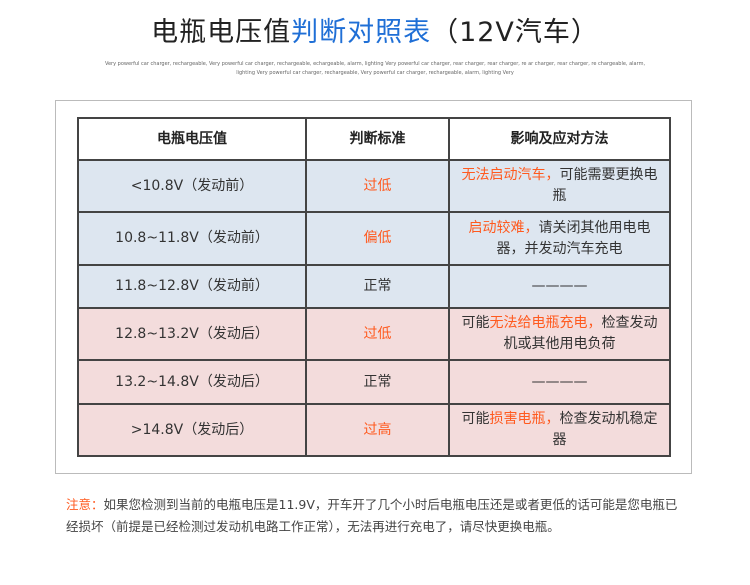  Describe the element at coordinates (510, 175) in the screenshot. I see `action-highlight: 无法启动汽车，` at that location.